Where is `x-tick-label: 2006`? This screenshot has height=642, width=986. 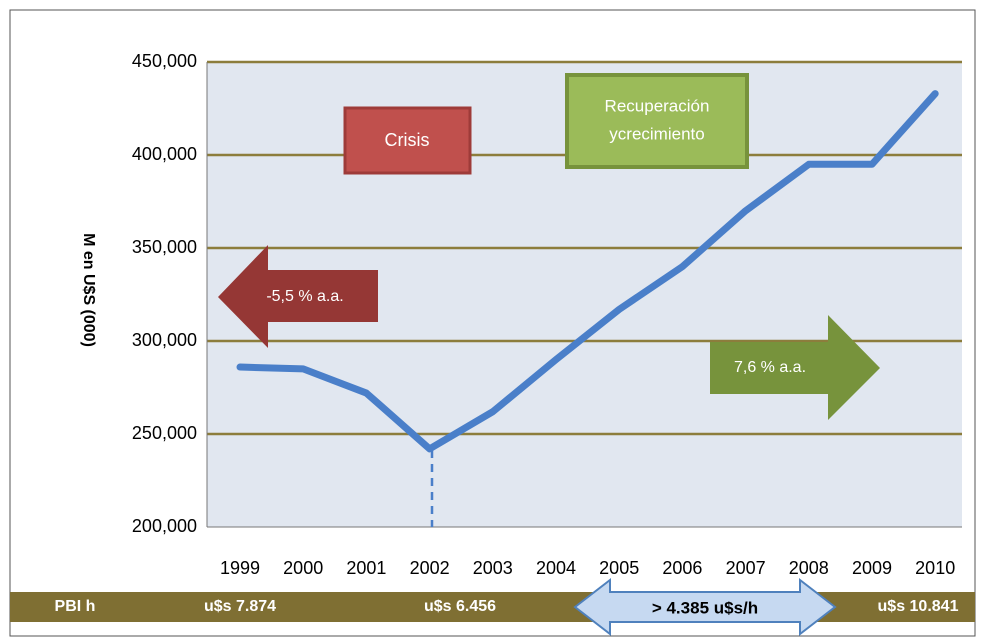
x-tick-label: 2006 is located at coordinates (682, 568).